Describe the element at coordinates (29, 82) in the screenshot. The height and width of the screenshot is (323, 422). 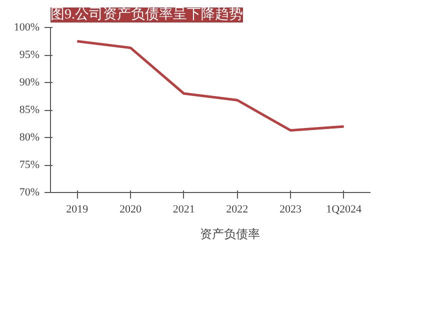
I see `y-tick-label: 90%` at that location.